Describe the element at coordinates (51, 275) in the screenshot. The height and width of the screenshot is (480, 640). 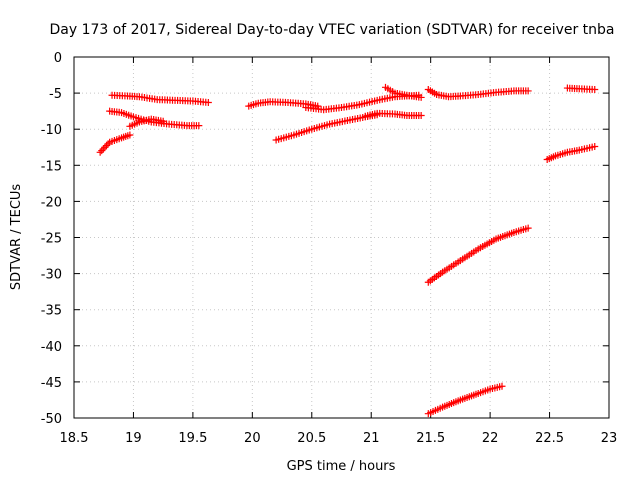
I see `y-tick-label: -30` at that location.